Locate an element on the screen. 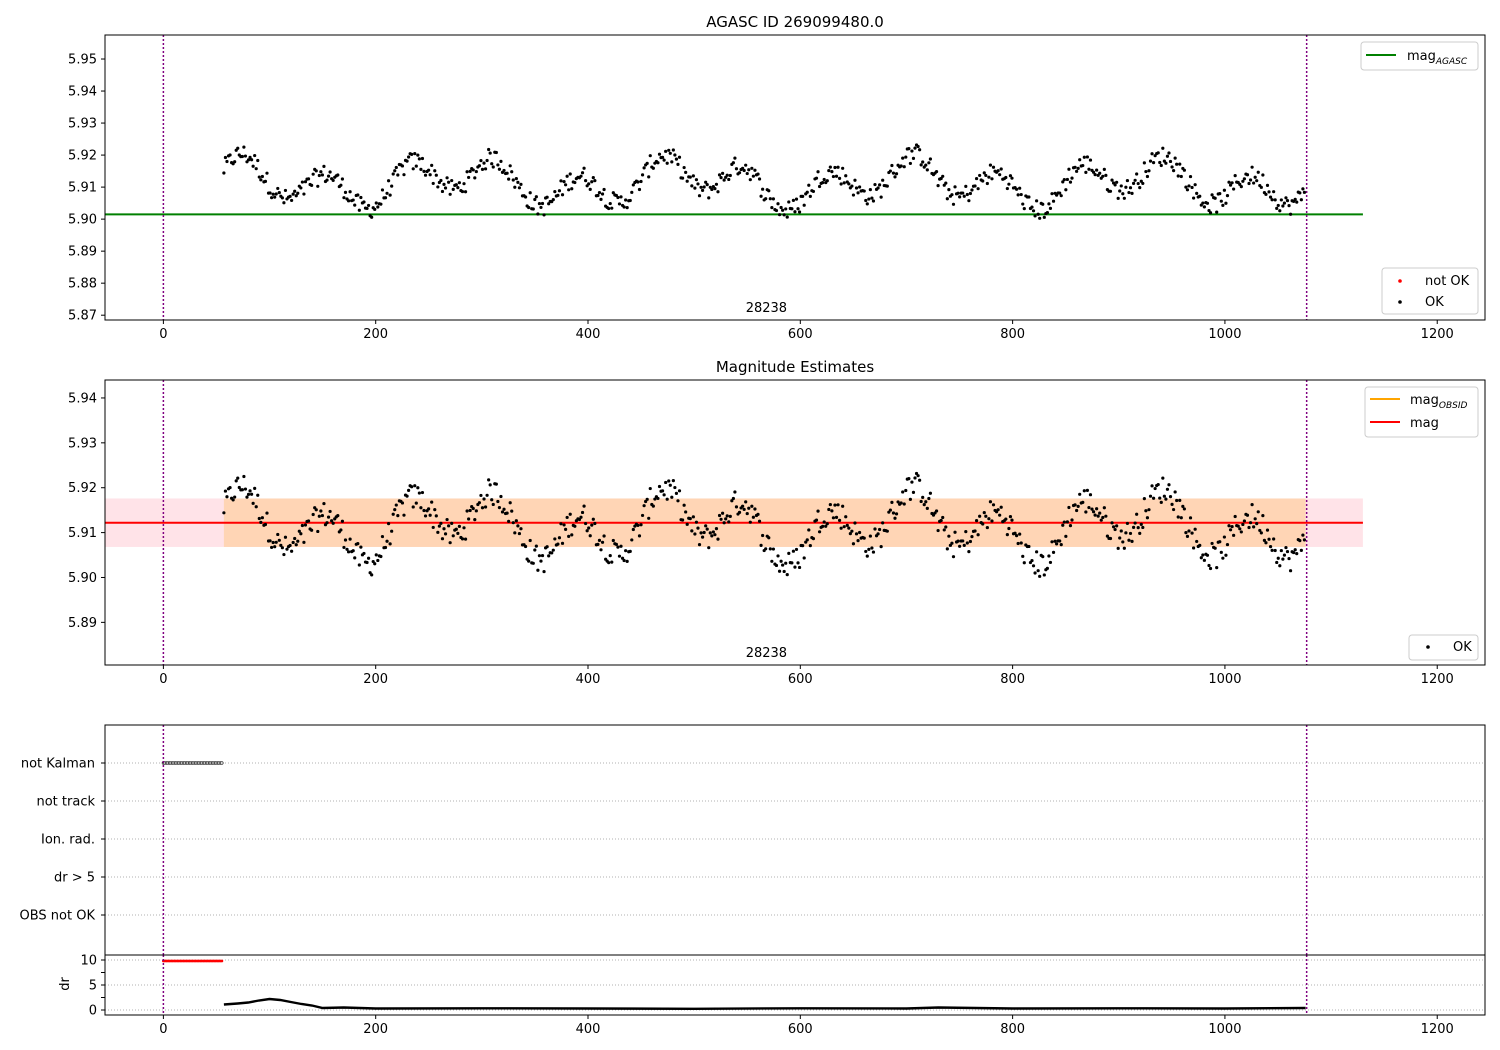  legend-bottom: not OK OK is located at coordinates (1430, 291).